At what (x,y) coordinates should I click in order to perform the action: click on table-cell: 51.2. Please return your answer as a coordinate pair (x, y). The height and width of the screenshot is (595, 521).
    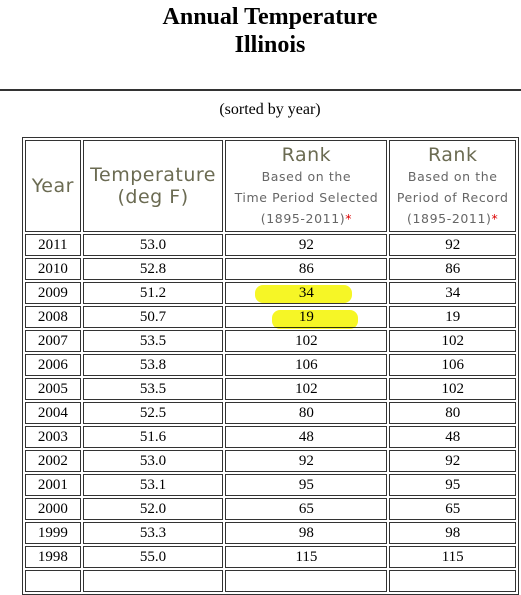
    Looking at the image, I should click on (153, 293).